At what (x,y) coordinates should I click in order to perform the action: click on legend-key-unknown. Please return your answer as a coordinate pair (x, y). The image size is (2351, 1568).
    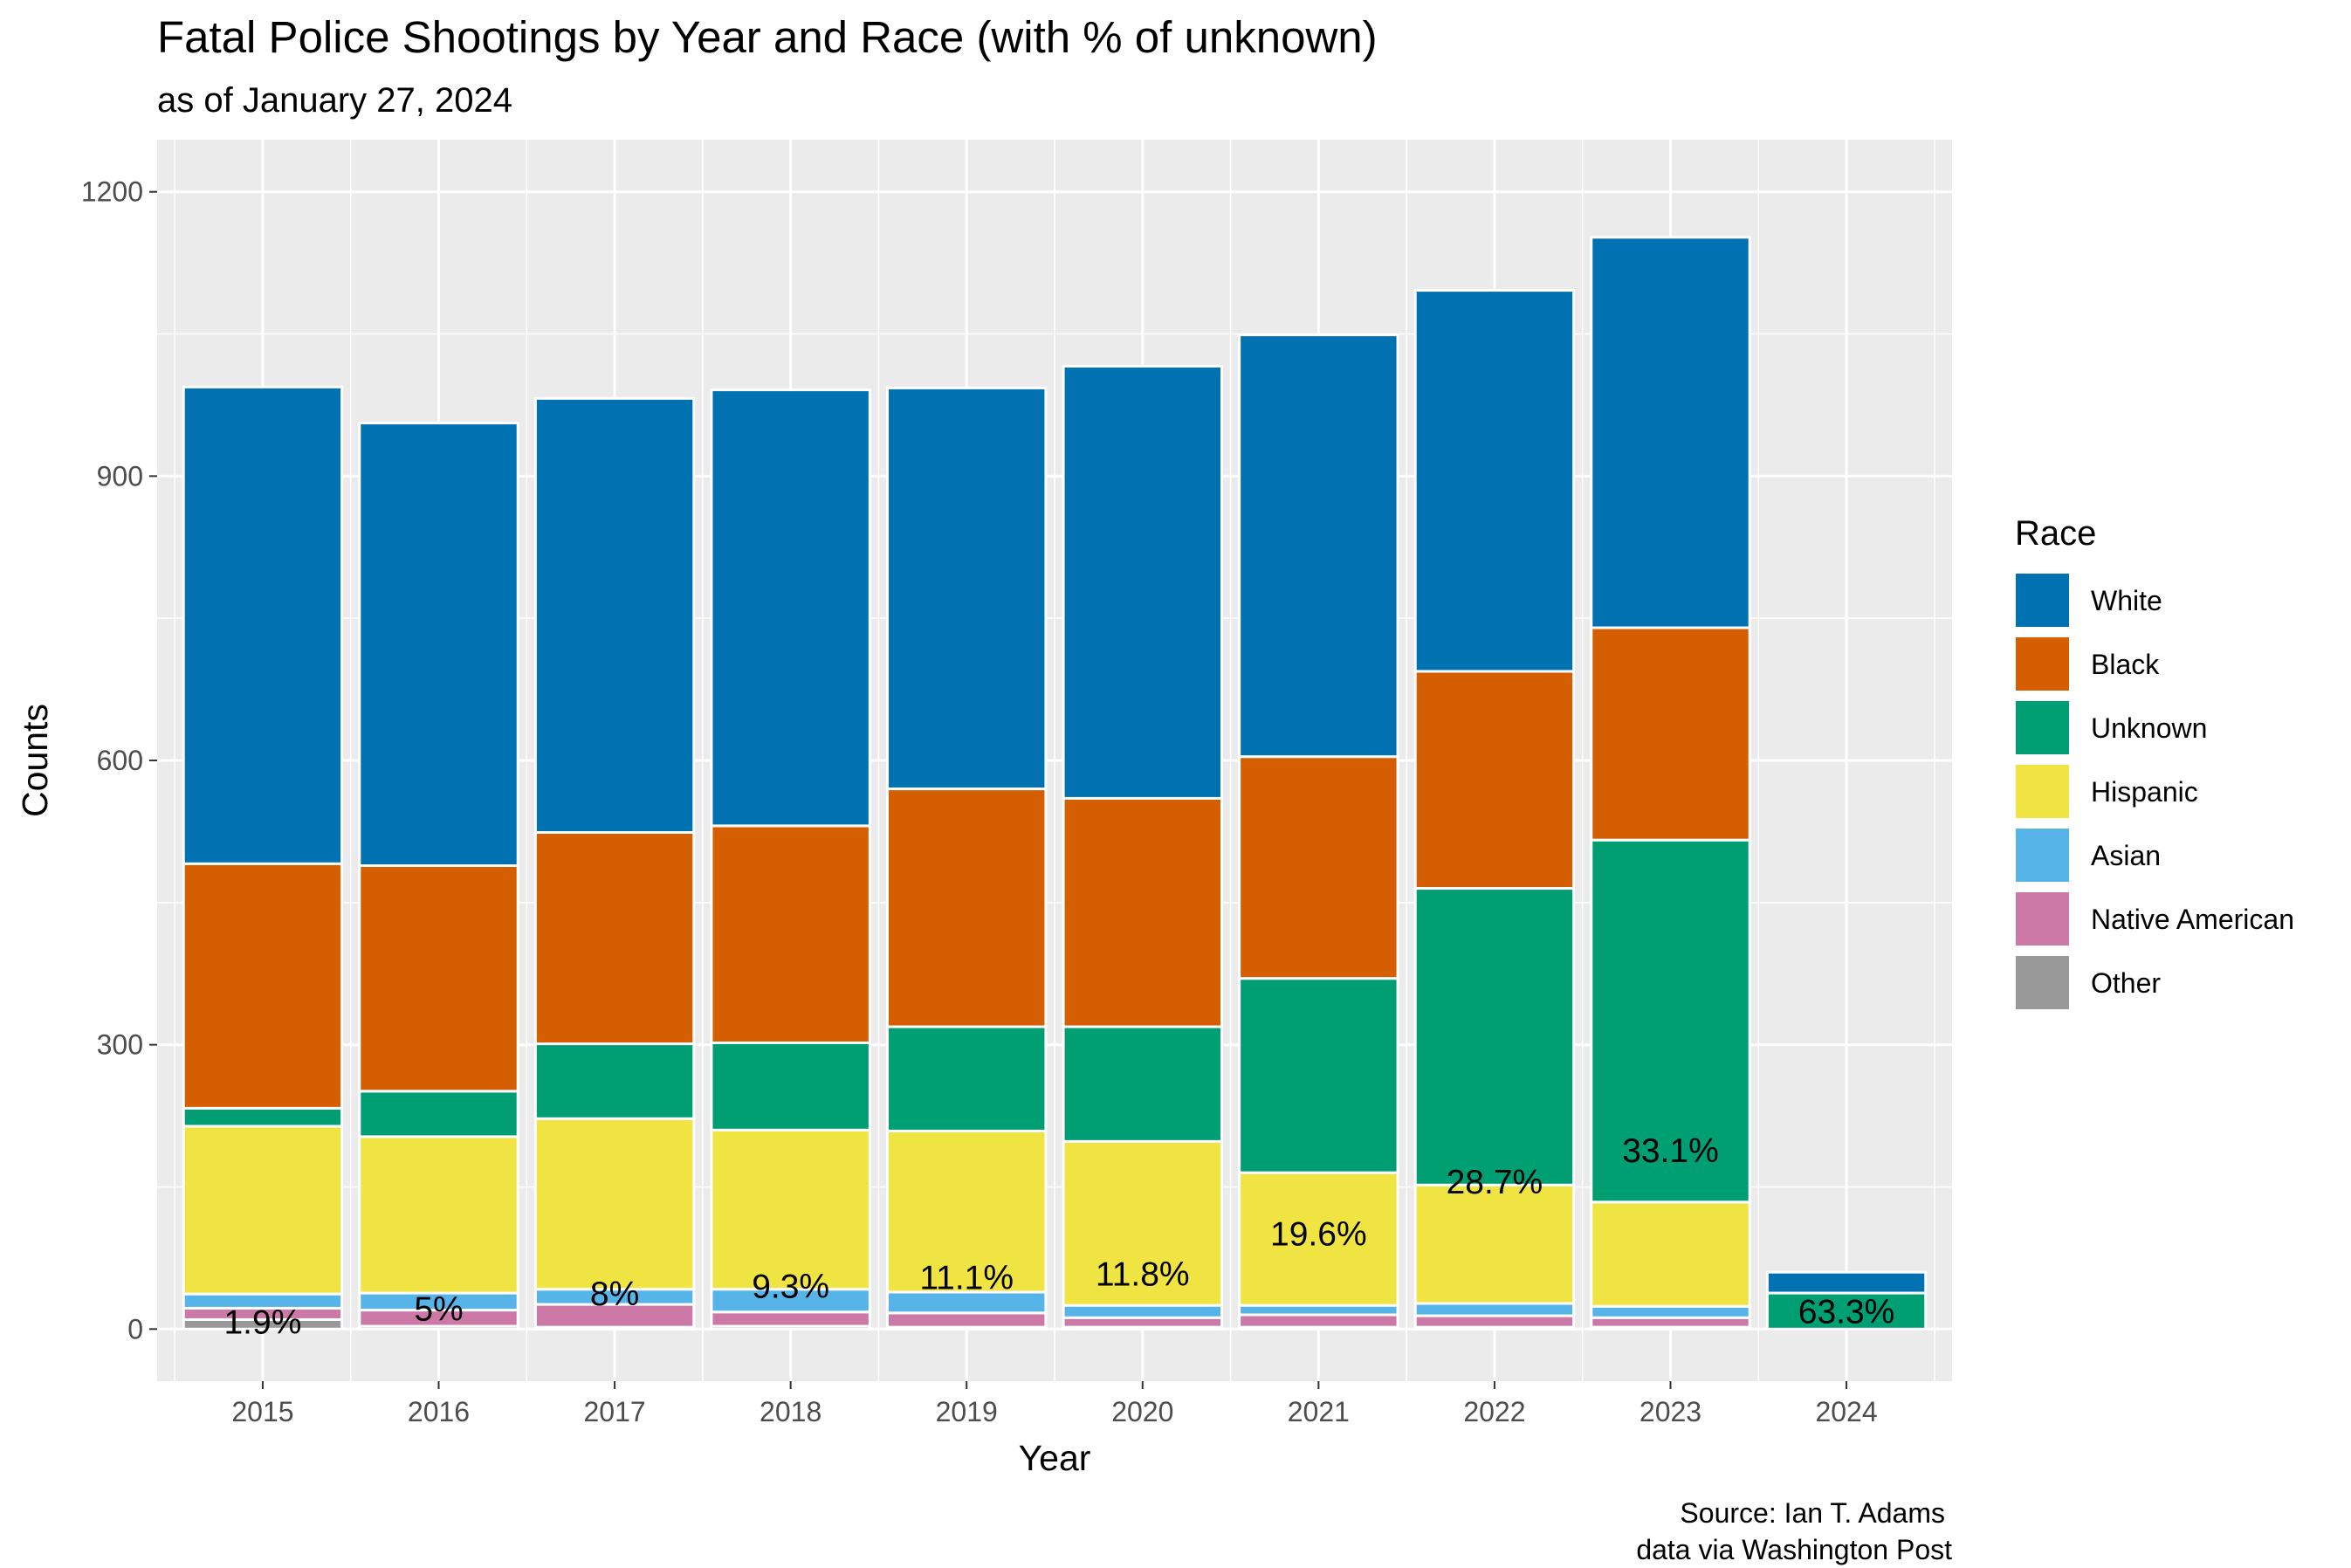
    Looking at the image, I should click on (2043, 728).